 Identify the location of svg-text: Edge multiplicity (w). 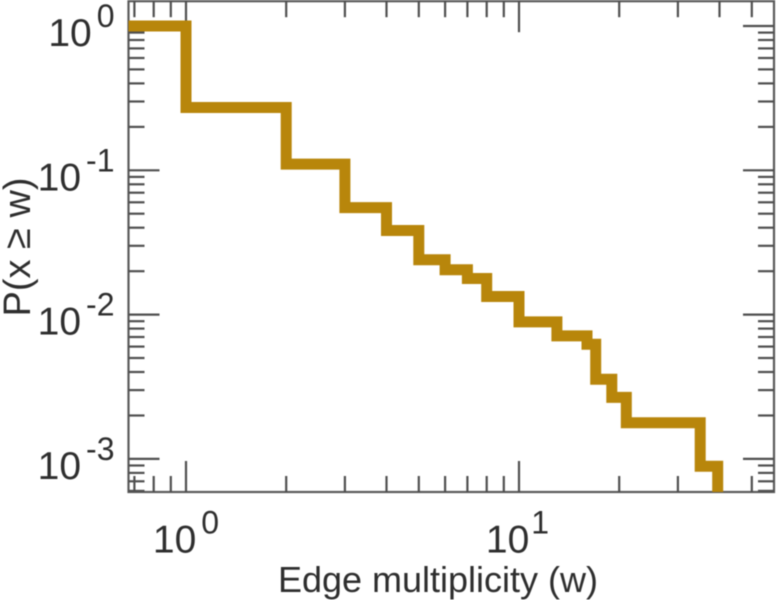
(438, 579).